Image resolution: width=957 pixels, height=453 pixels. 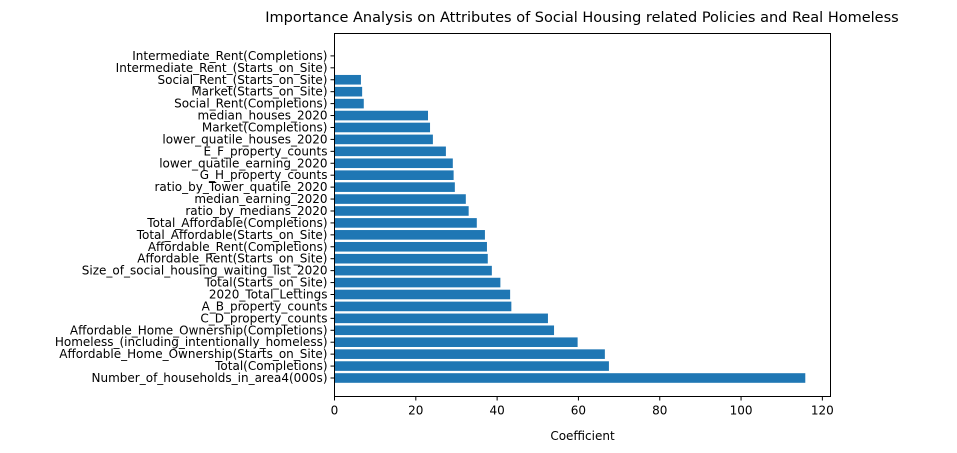 What do you see at coordinates (741, 411) in the screenshot?
I see `x-tick-label: 100` at bounding box center [741, 411].